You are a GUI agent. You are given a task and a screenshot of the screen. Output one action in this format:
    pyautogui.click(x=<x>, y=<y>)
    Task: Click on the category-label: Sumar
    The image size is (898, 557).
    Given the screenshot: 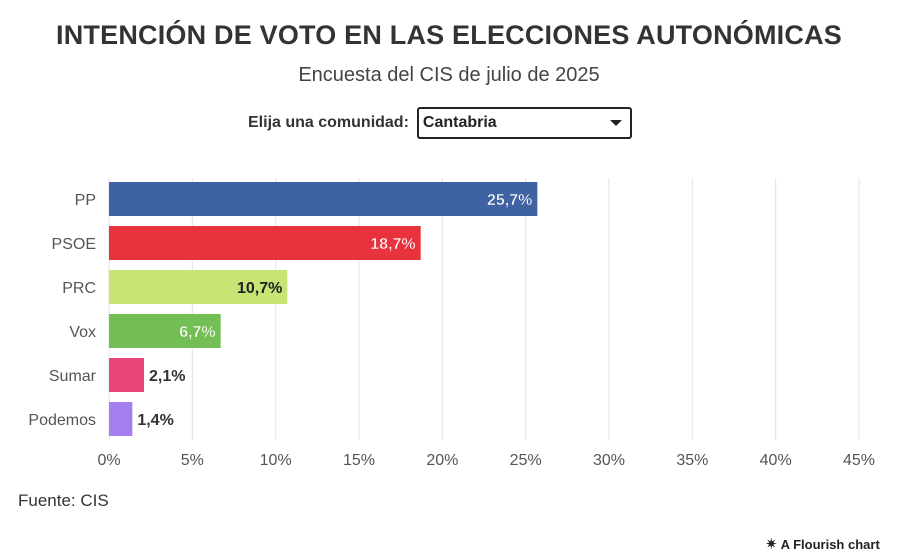 What is the action you would take?
    pyautogui.click(x=73, y=376)
    